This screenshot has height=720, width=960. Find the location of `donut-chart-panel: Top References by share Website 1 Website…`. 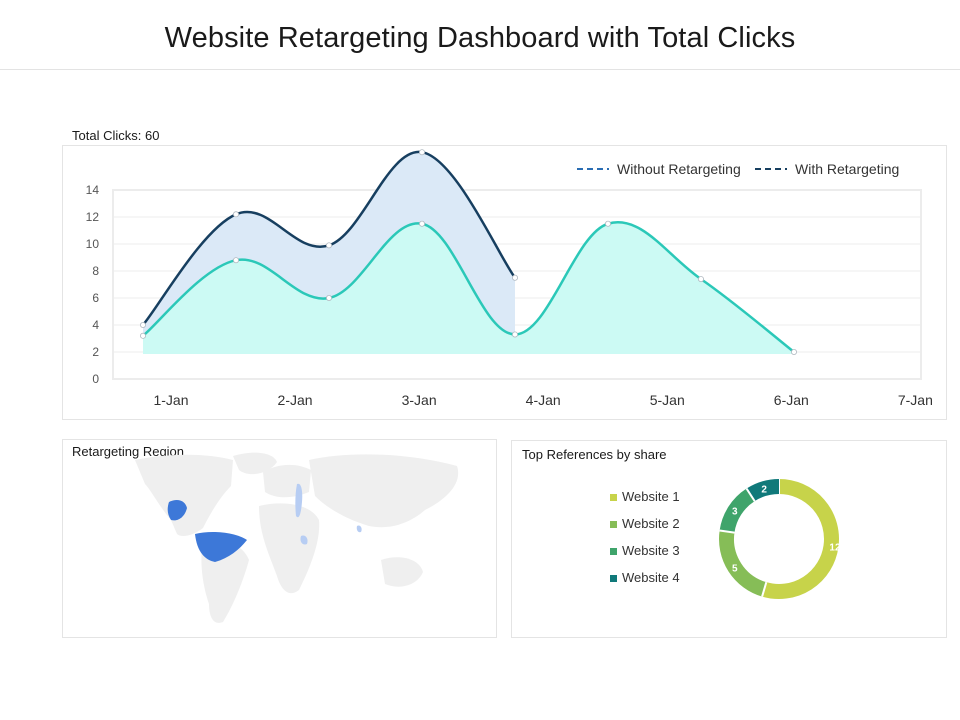

donut-chart-panel: Top References by share Website 1 Website… is located at coordinates (729, 539).